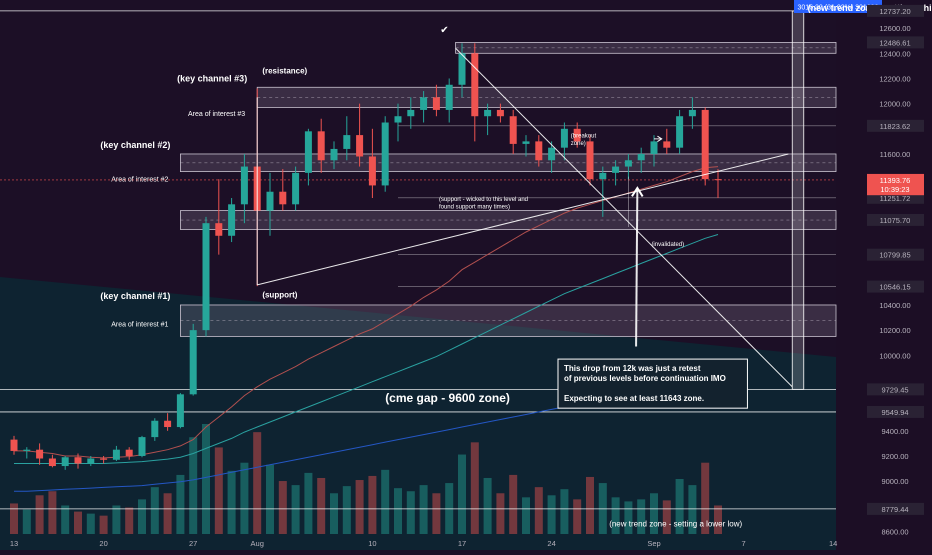 This screenshot has width=932, height=555. Describe the element at coordinates (447, 398) in the screenshot. I see `annotation-text: (cme gap - 9600 zone)` at that location.